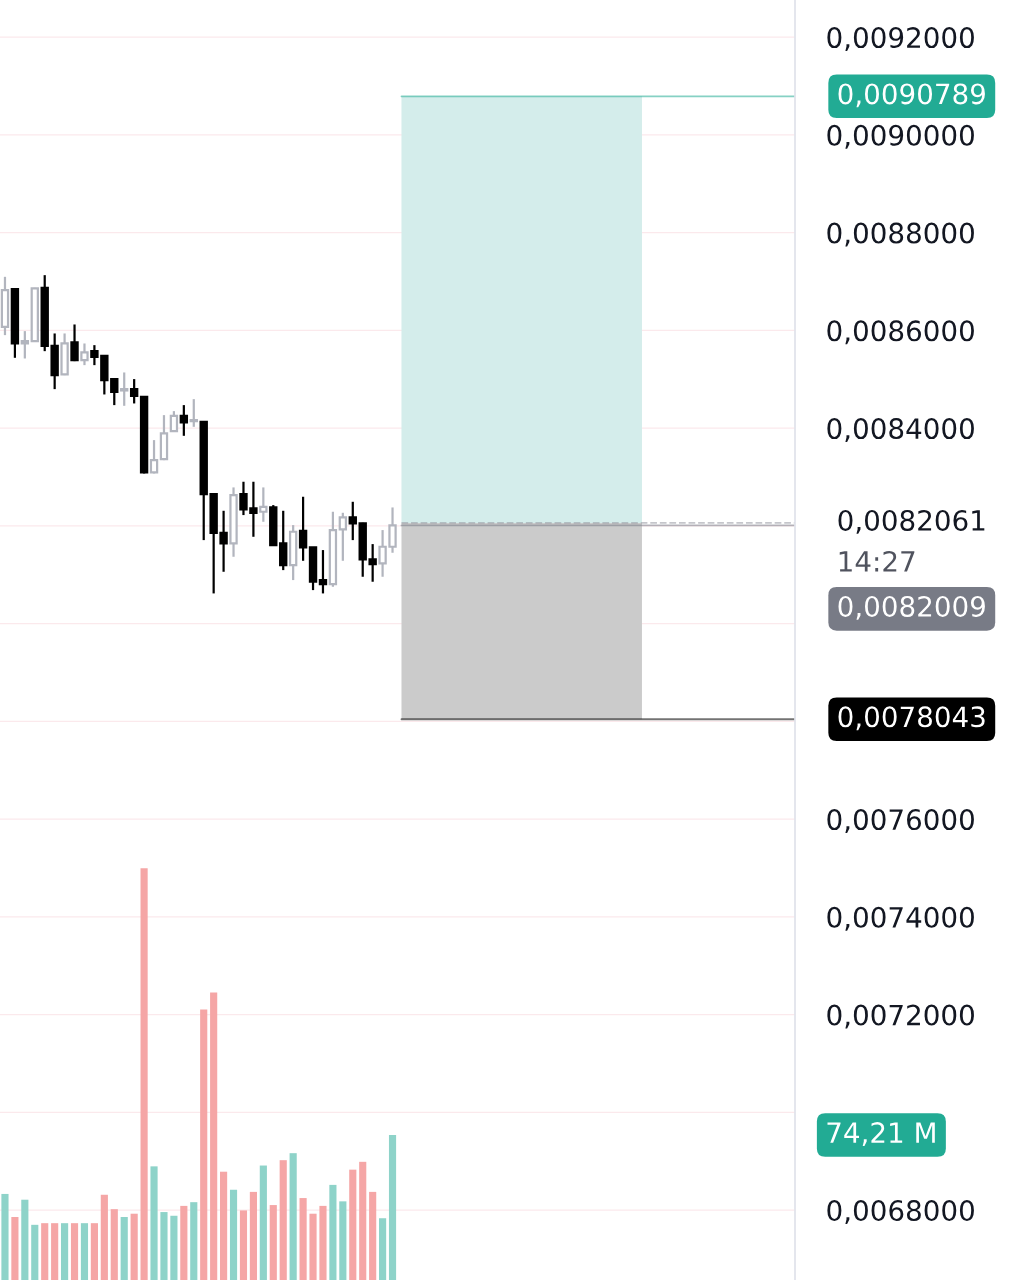  I want to click on y-tick-label: 0,0072000, so click(900, 1016).